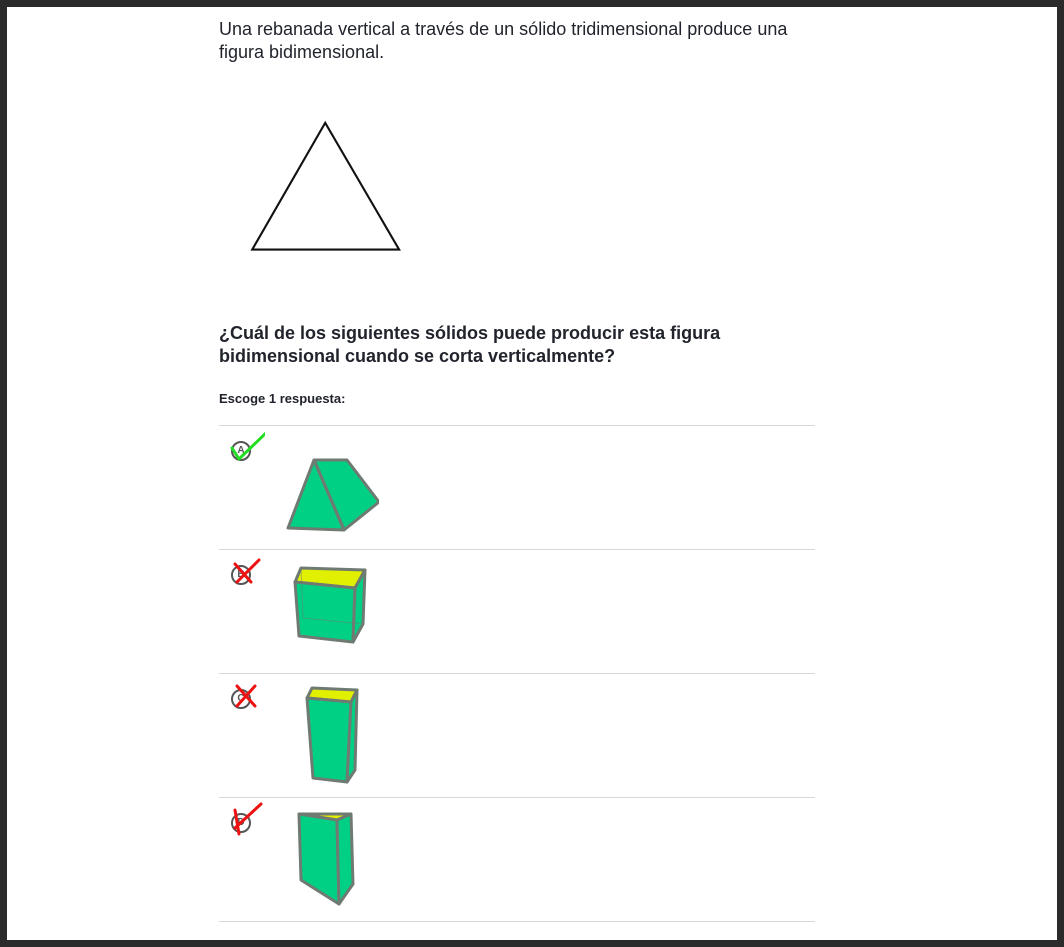  I want to click on choice-c: C, so click(517, 735).